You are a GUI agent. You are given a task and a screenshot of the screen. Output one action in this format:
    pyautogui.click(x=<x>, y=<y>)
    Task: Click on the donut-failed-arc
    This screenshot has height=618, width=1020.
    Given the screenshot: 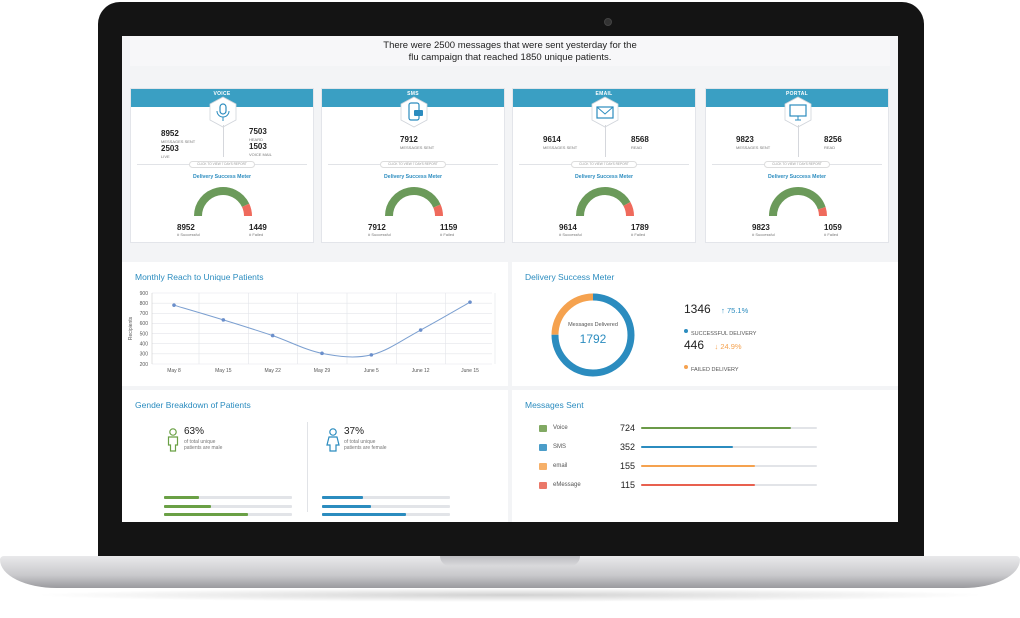 What is the action you would take?
    pyautogui.click(x=572, y=314)
    